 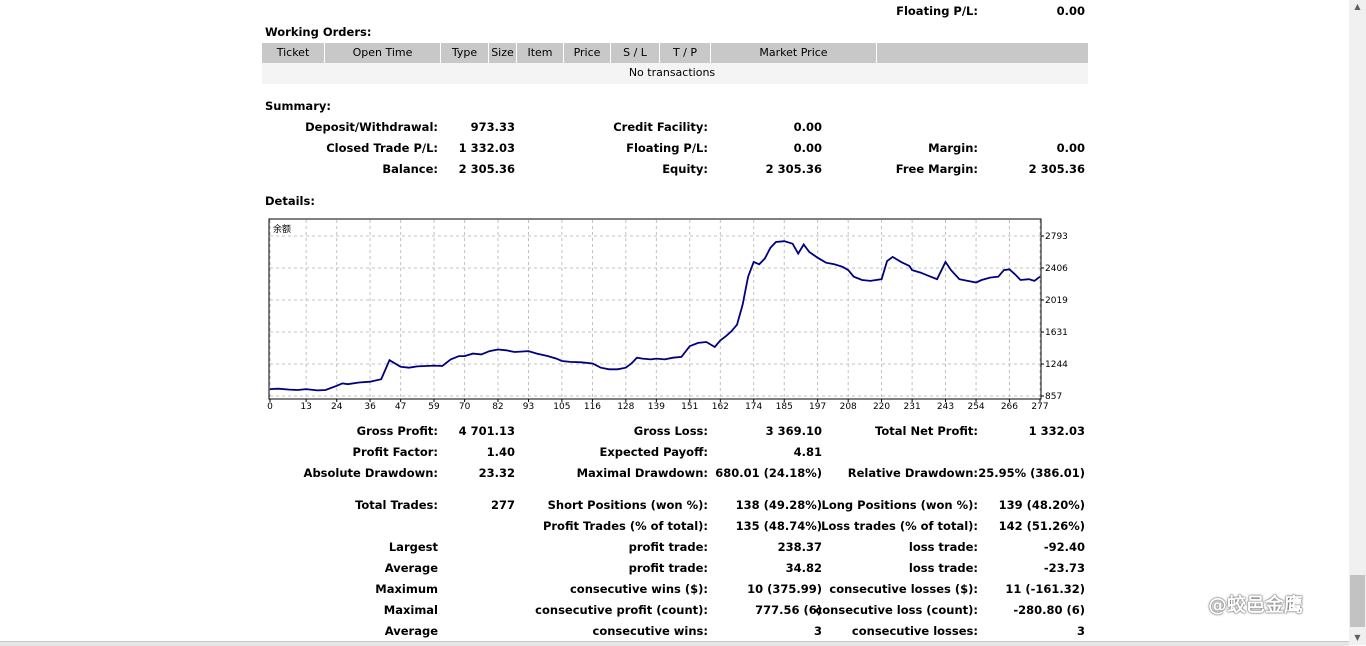 What do you see at coordinates (486, 169) in the screenshot?
I see `balance-value: 2 305.36` at bounding box center [486, 169].